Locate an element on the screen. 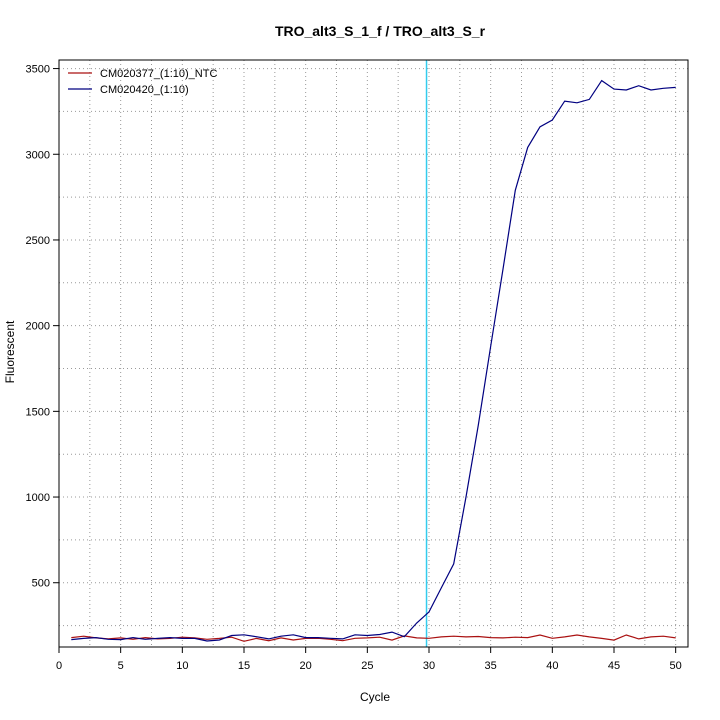 The image size is (720, 720). x-tick-label: 20 is located at coordinates (306, 666).